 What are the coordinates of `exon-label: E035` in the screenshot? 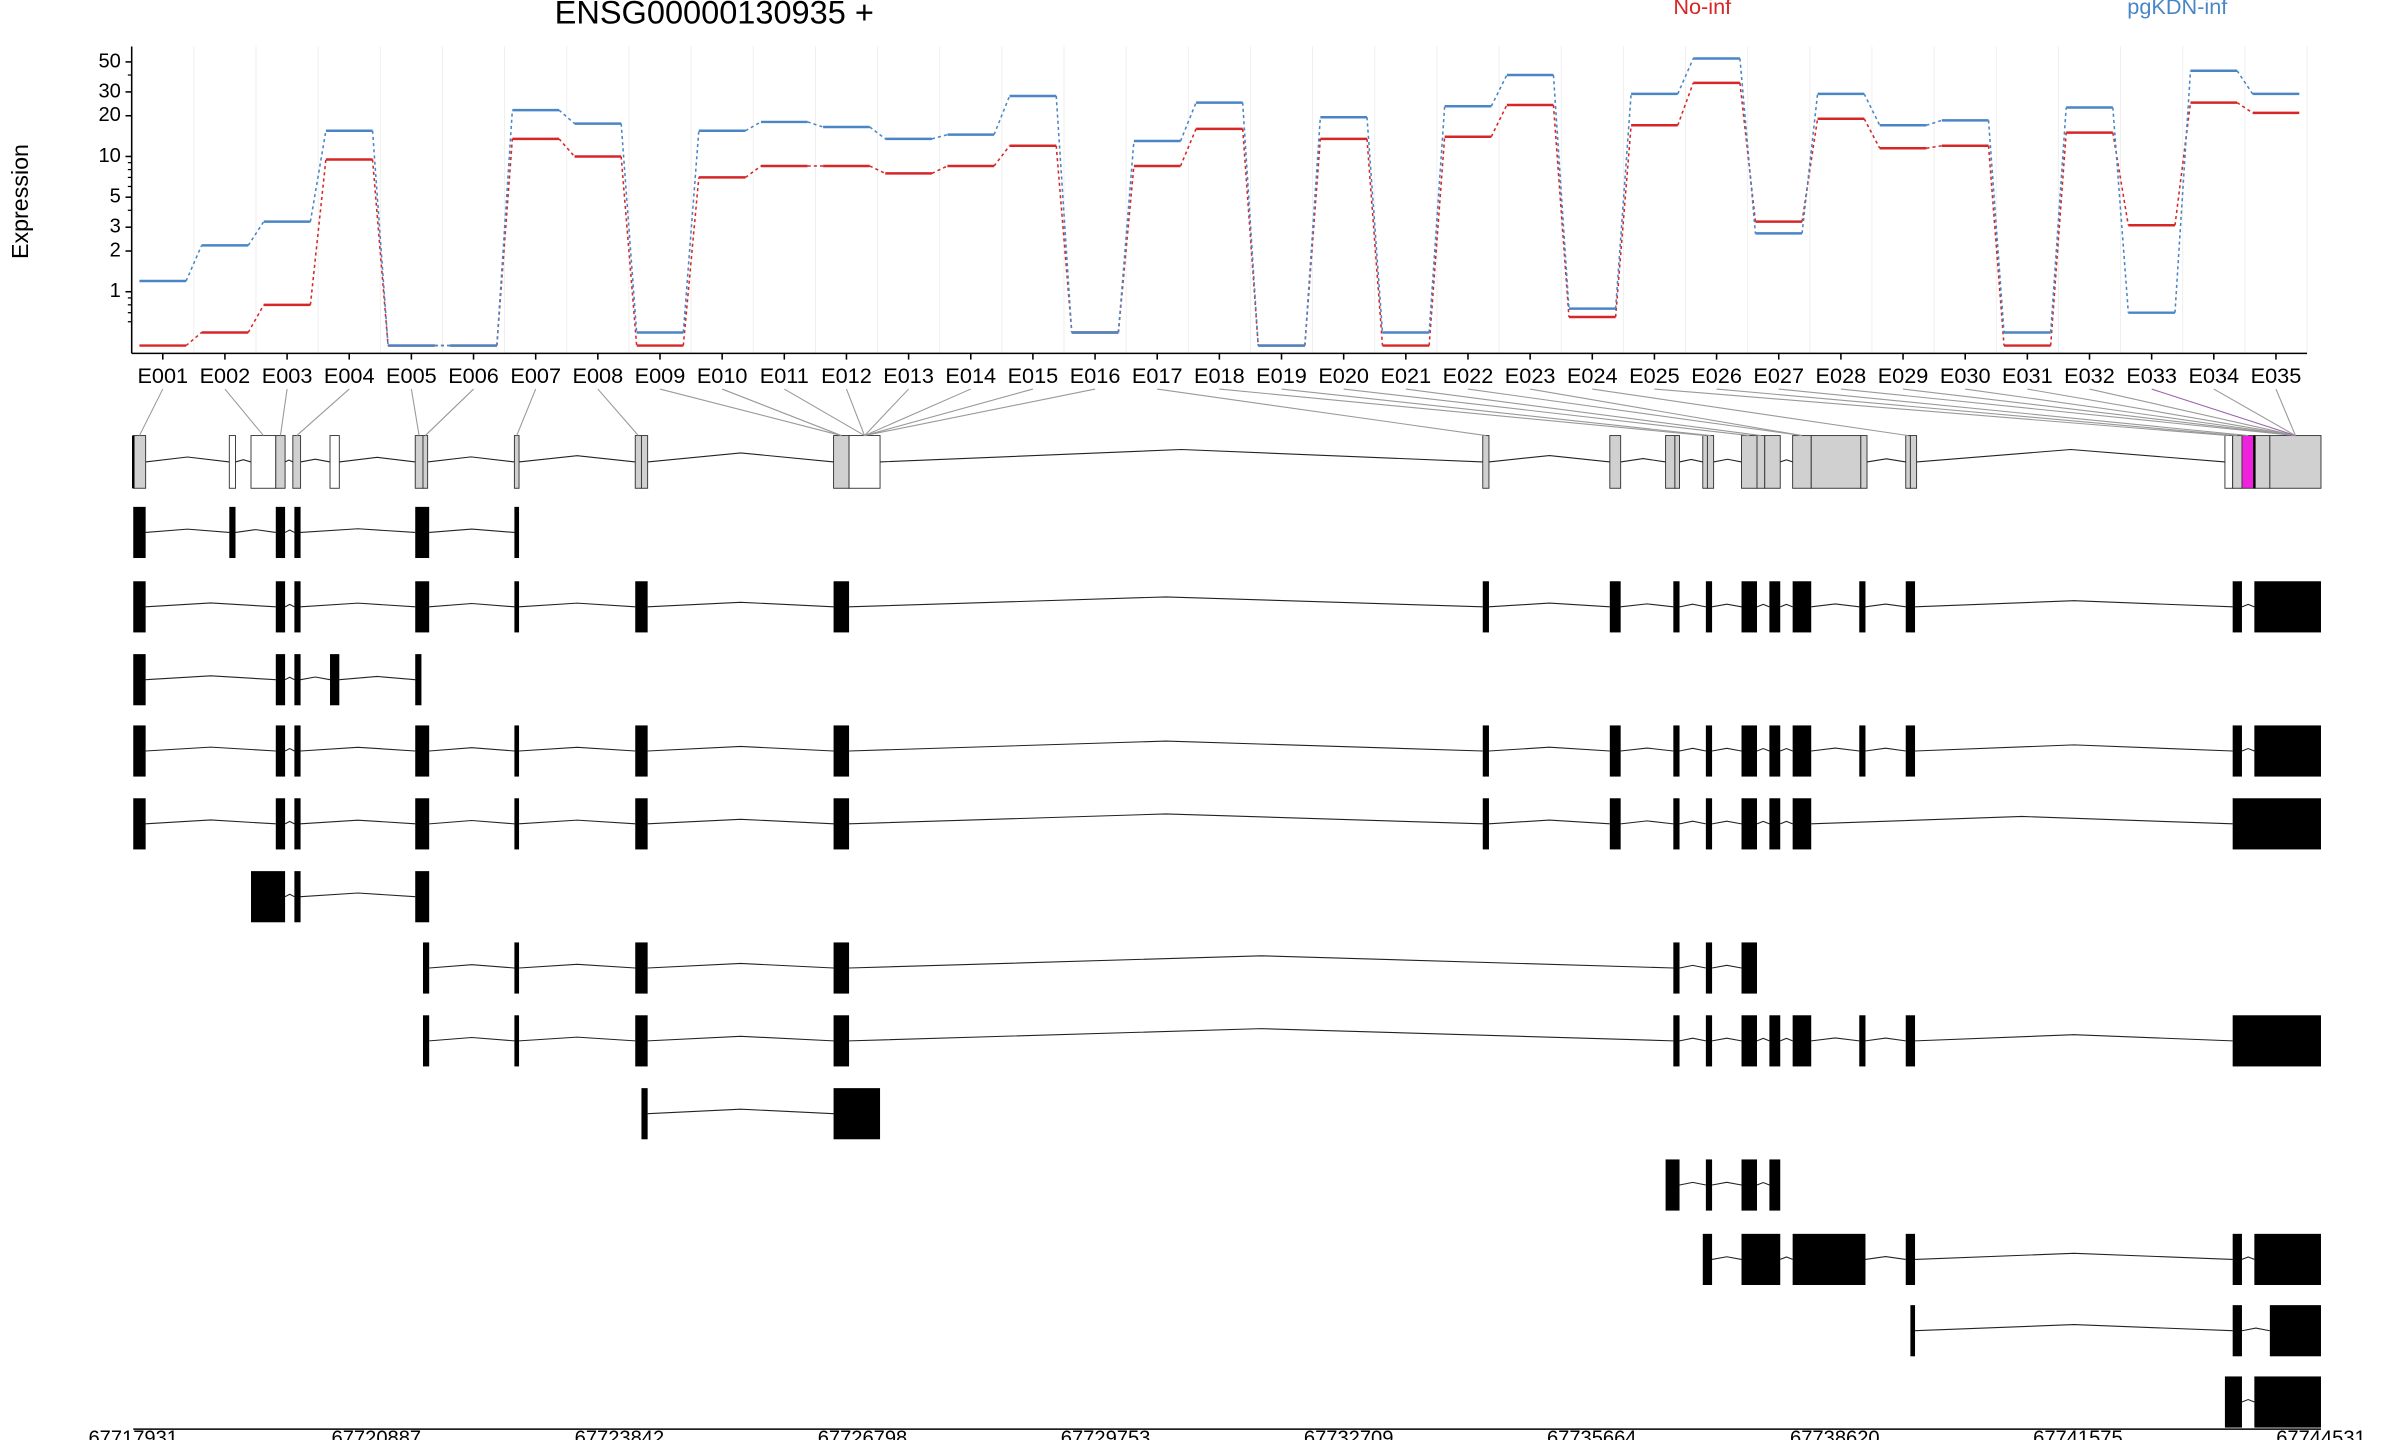 It's located at (2276, 375).